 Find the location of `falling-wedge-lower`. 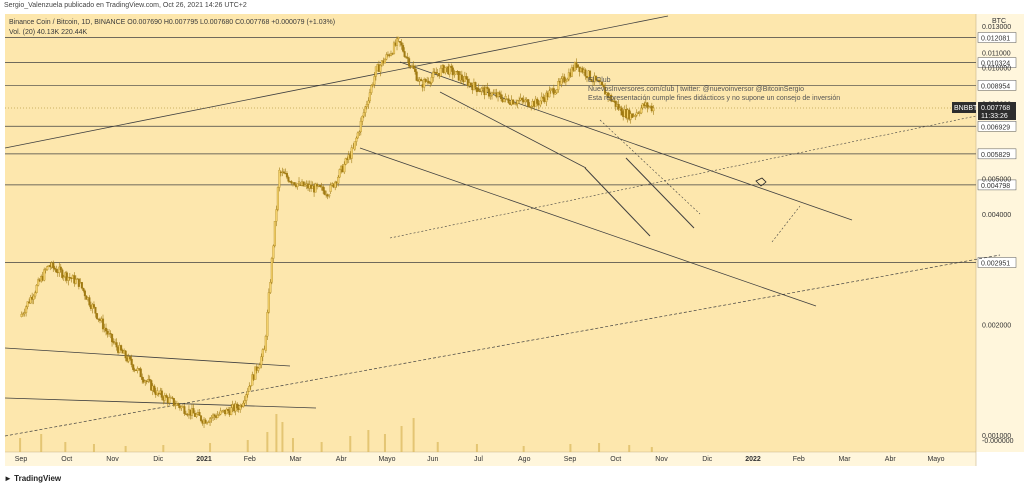

falling-wedge-lower is located at coordinates (617, 202).